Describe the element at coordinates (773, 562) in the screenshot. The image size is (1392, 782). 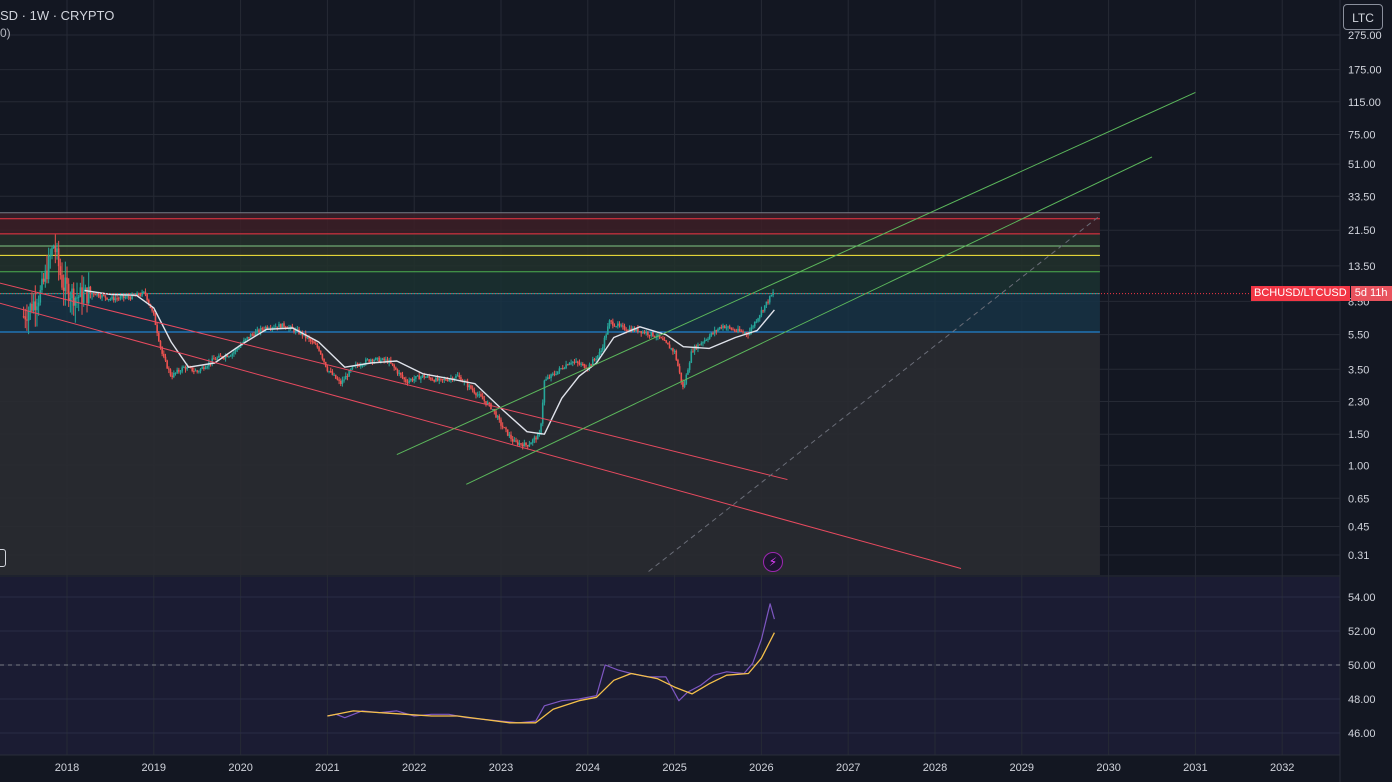
I see `lightning-icon: ⚡` at that location.